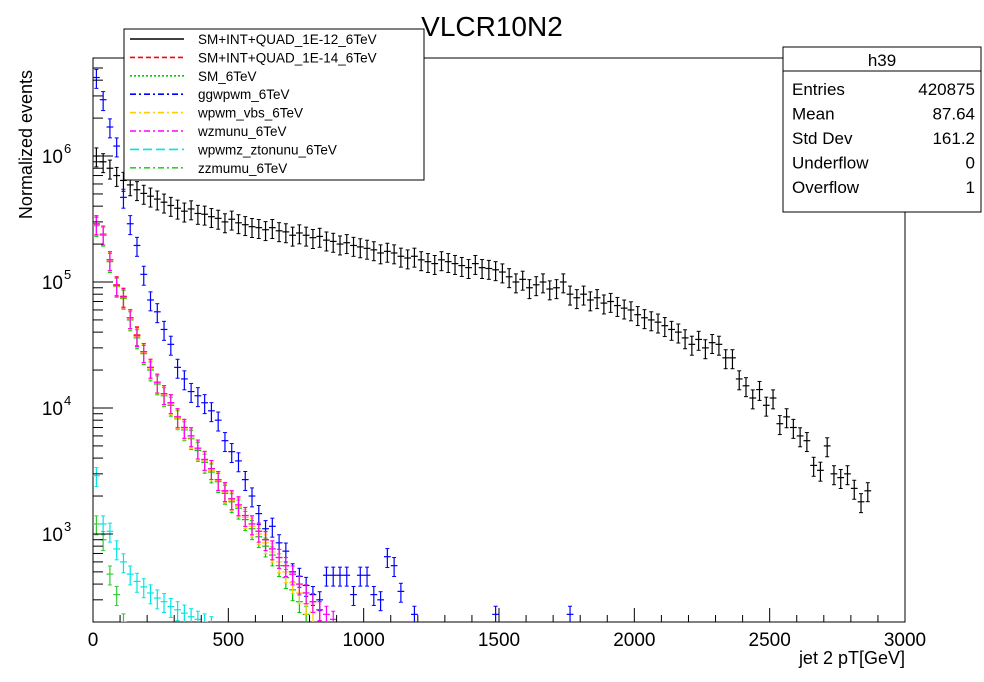 The width and height of the screenshot is (984, 682). Describe the element at coordinates (210, 94) in the screenshot. I see `legend-entry: ggwpwm_6TeV` at that location.